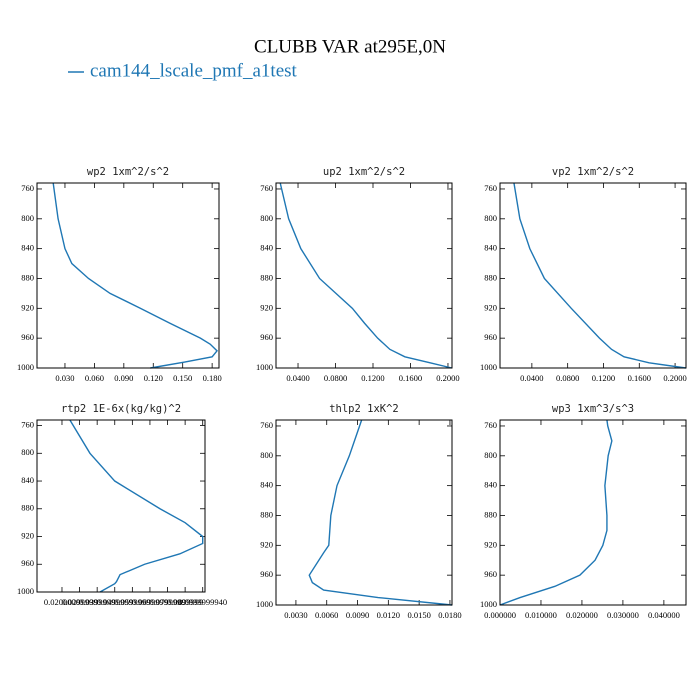  I want to click on x-tick-label: 0.150, so click(182, 378).